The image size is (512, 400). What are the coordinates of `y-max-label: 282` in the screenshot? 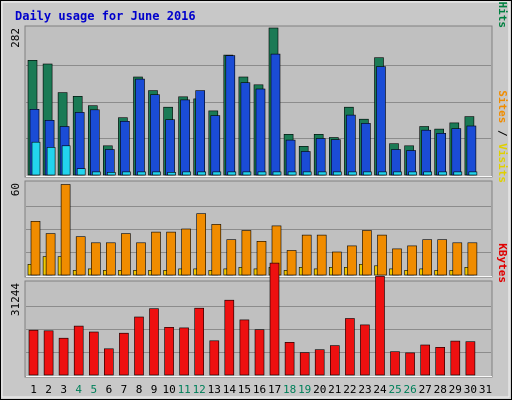 It's located at (15, 38).